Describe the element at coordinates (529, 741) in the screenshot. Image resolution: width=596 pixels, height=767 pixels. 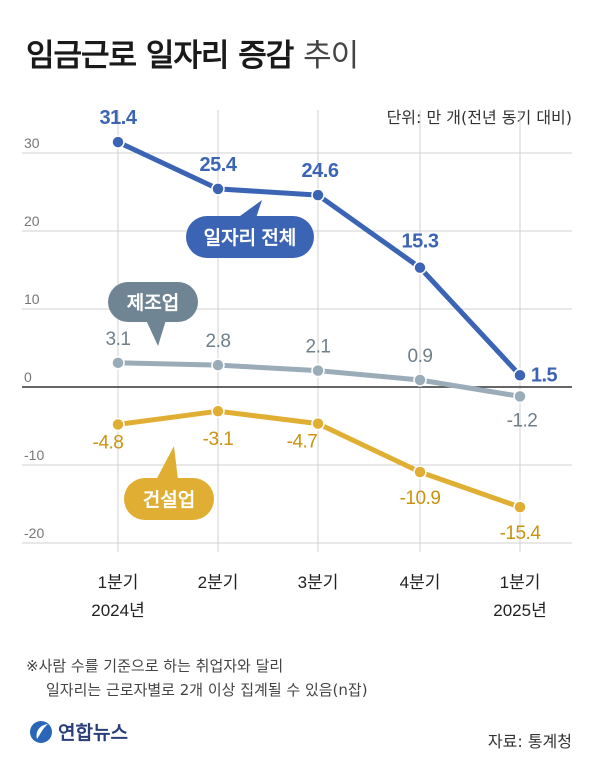
I see `source-label: 자료: 통계청` at that location.